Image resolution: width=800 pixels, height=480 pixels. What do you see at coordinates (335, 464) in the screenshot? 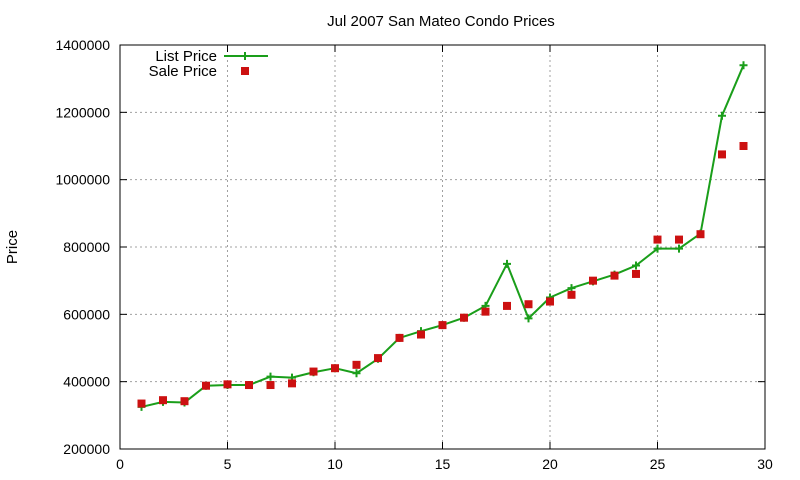
I see `x-tick-label: 10` at bounding box center [335, 464].